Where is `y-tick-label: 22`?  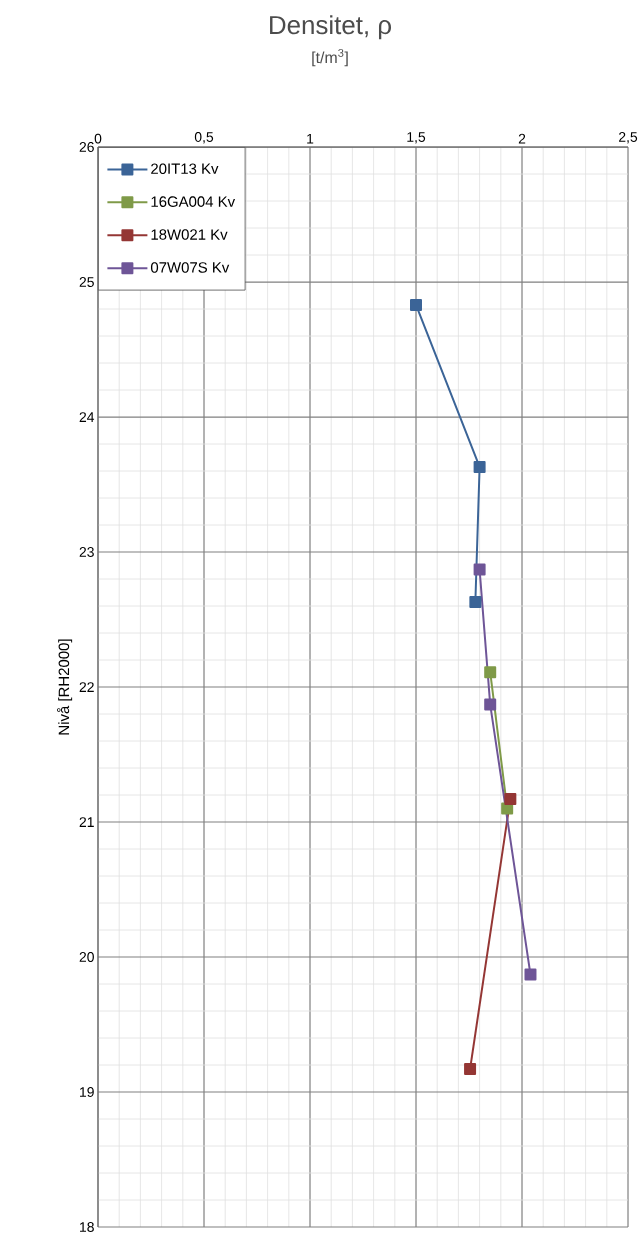 y-tick-label: 22 is located at coordinates (86, 687).